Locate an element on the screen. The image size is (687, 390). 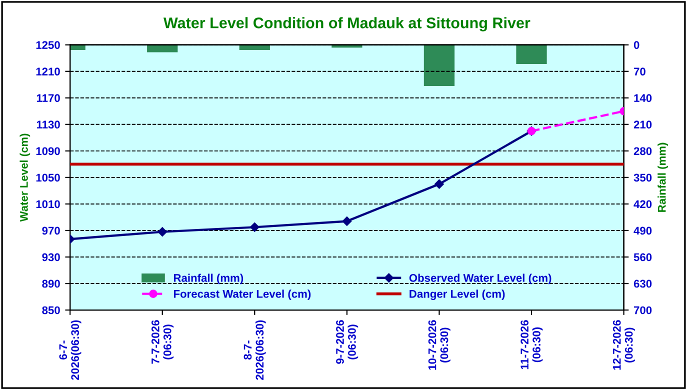
y2-tick-label: 560 is located at coordinates (643, 257).